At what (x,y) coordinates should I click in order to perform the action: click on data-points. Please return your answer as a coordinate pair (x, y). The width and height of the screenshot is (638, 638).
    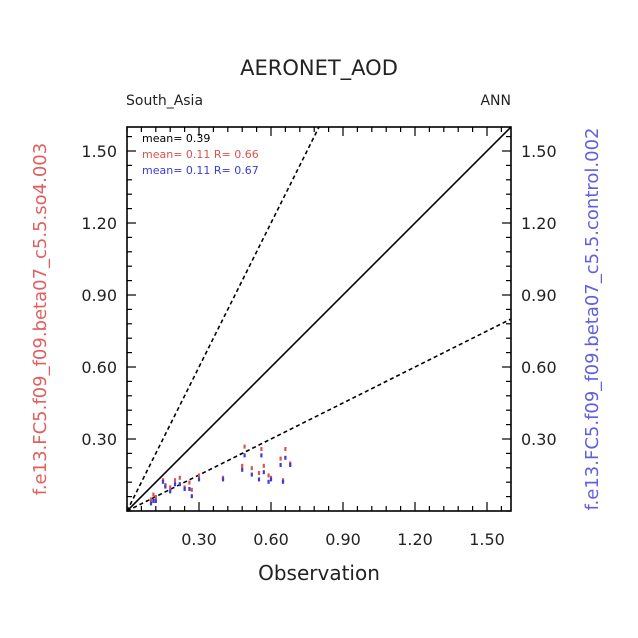
    Looking at the image, I should click on (220, 475).